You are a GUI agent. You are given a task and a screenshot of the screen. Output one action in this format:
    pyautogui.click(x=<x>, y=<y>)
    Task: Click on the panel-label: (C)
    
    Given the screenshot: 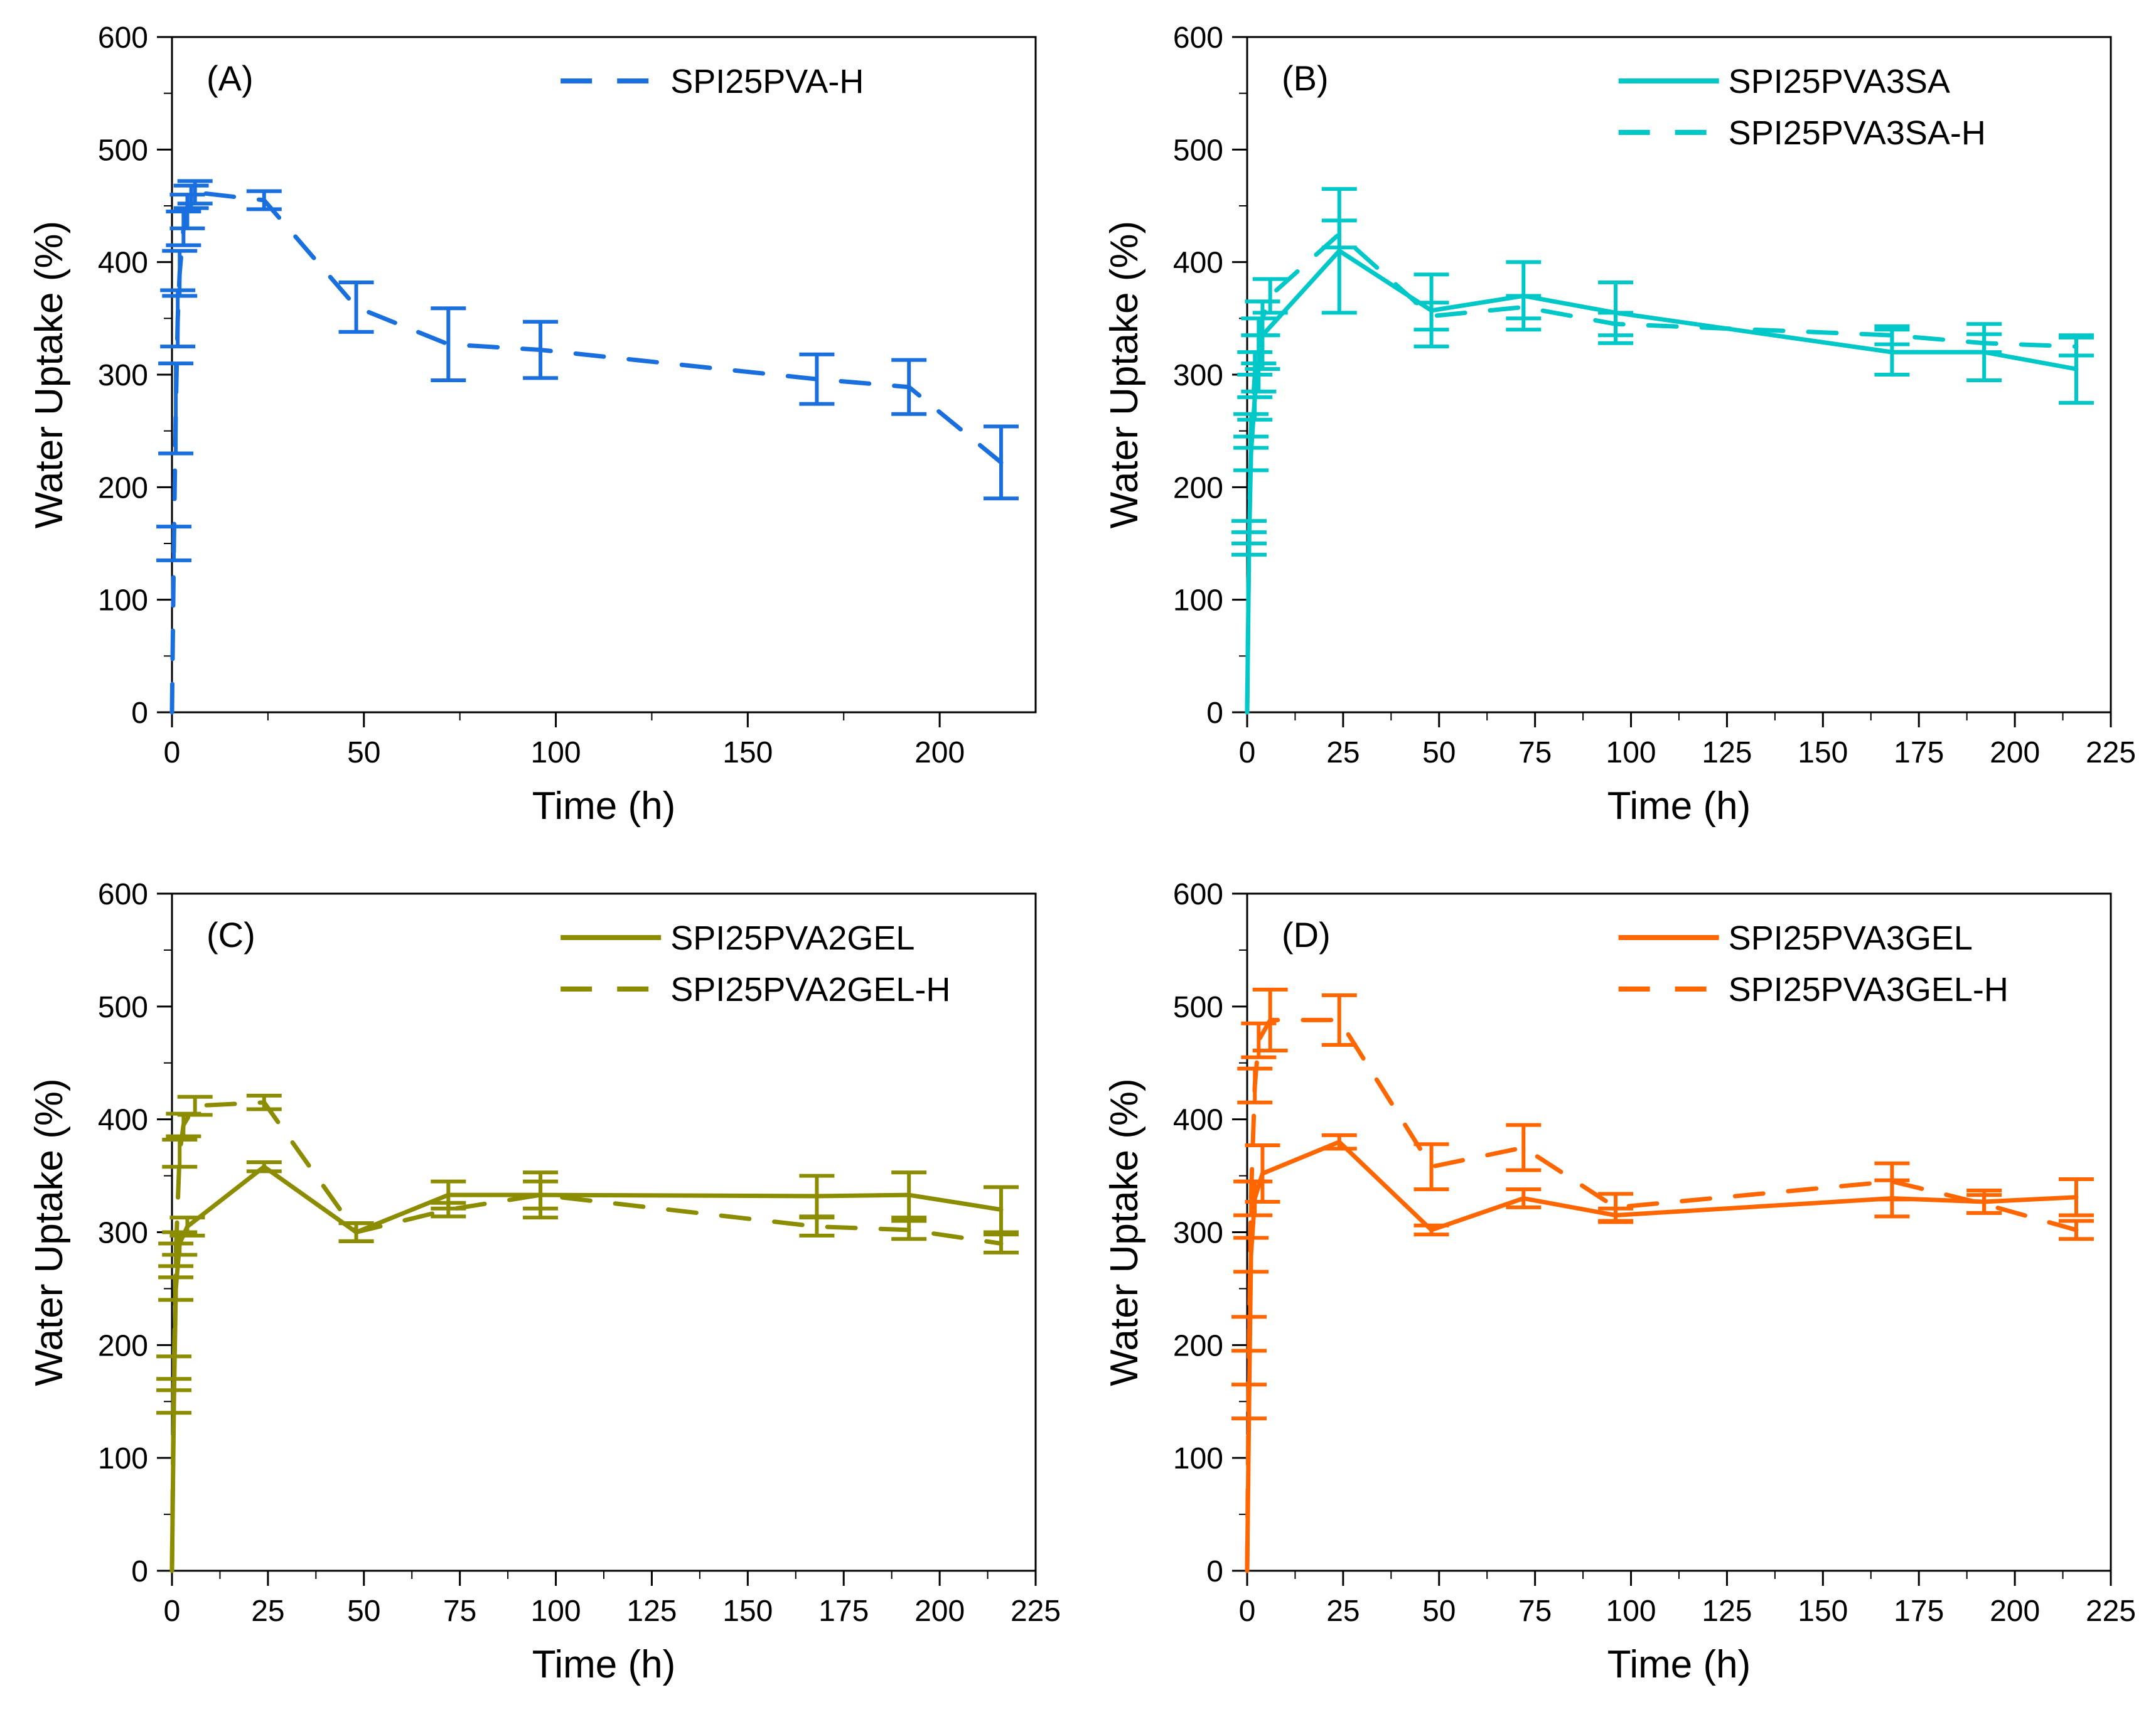 What is the action you would take?
    pyautogui.click(x=231, y=935)
    